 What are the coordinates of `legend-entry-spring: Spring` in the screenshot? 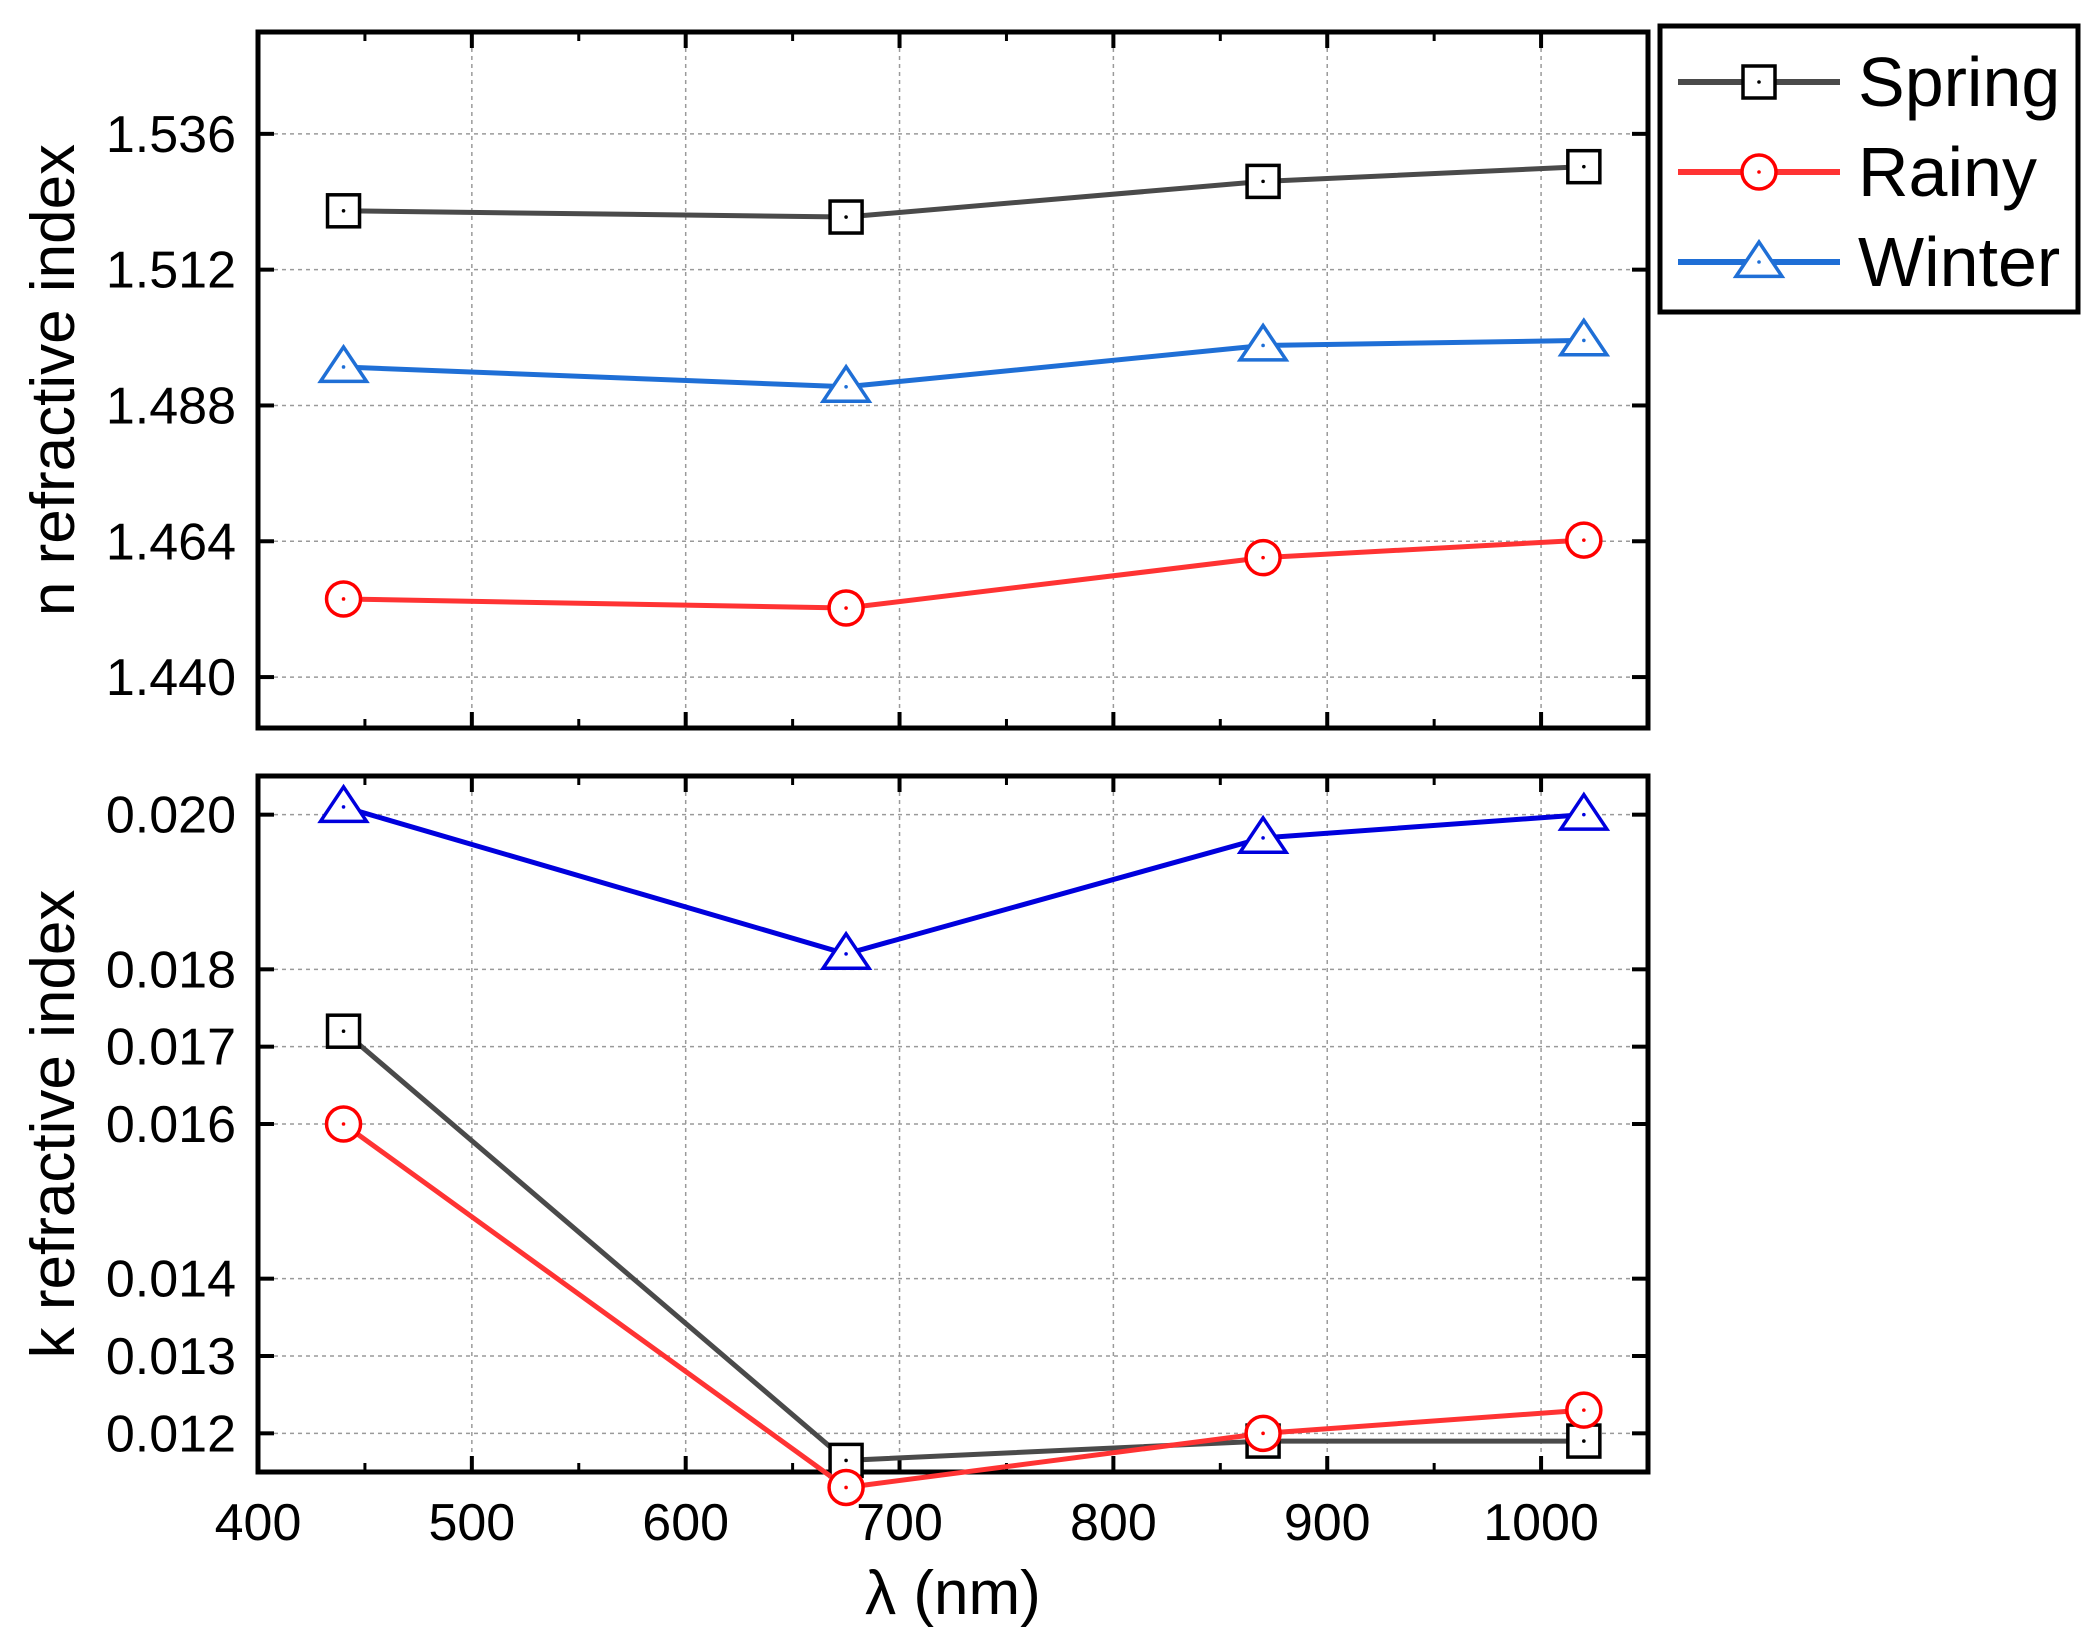 It's located at (1869, 82).